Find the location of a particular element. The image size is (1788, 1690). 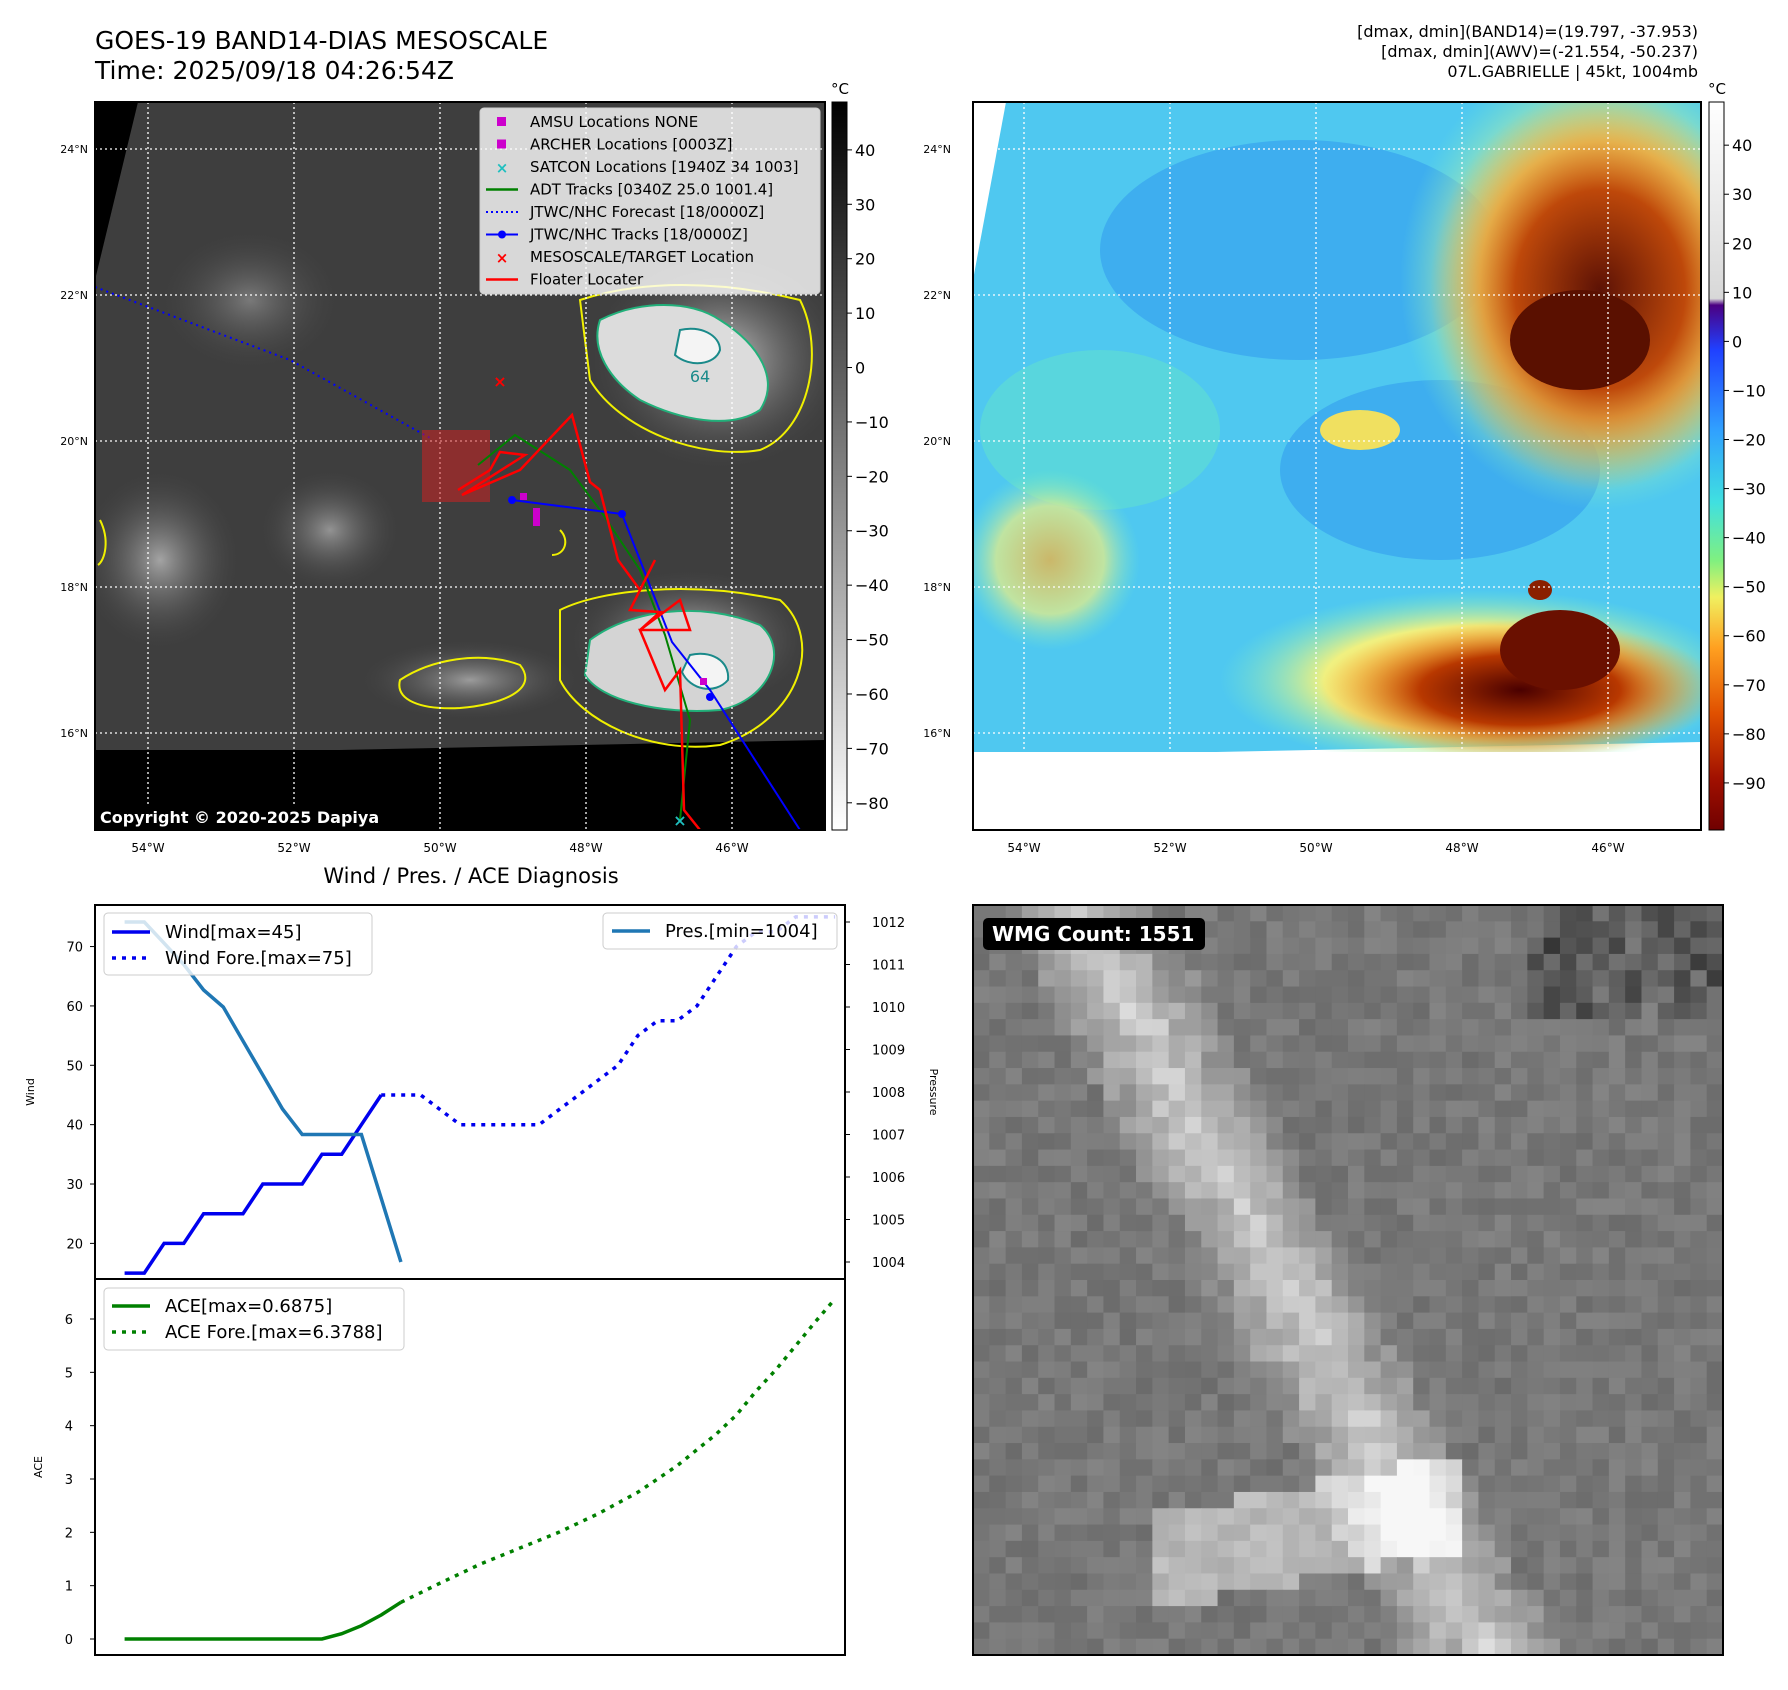

legend-label: SATCON Locations [1940Z 34 1003] is located at coordinates (664, 167).